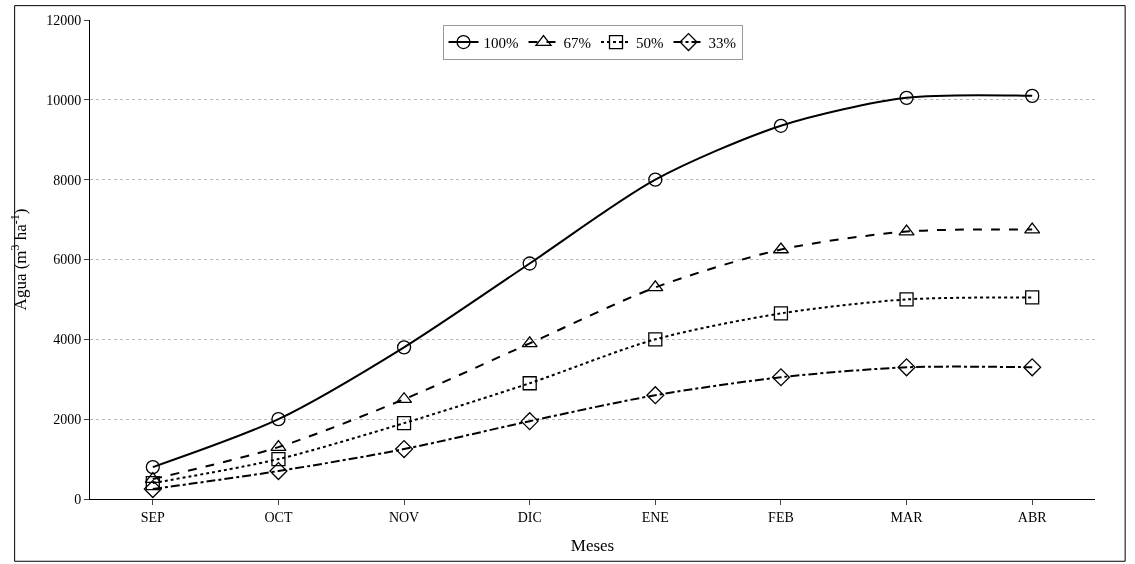  Describe the element at coordinates (64, 20) in the screenshot. I see `y-tick-label: 12000` at that location.